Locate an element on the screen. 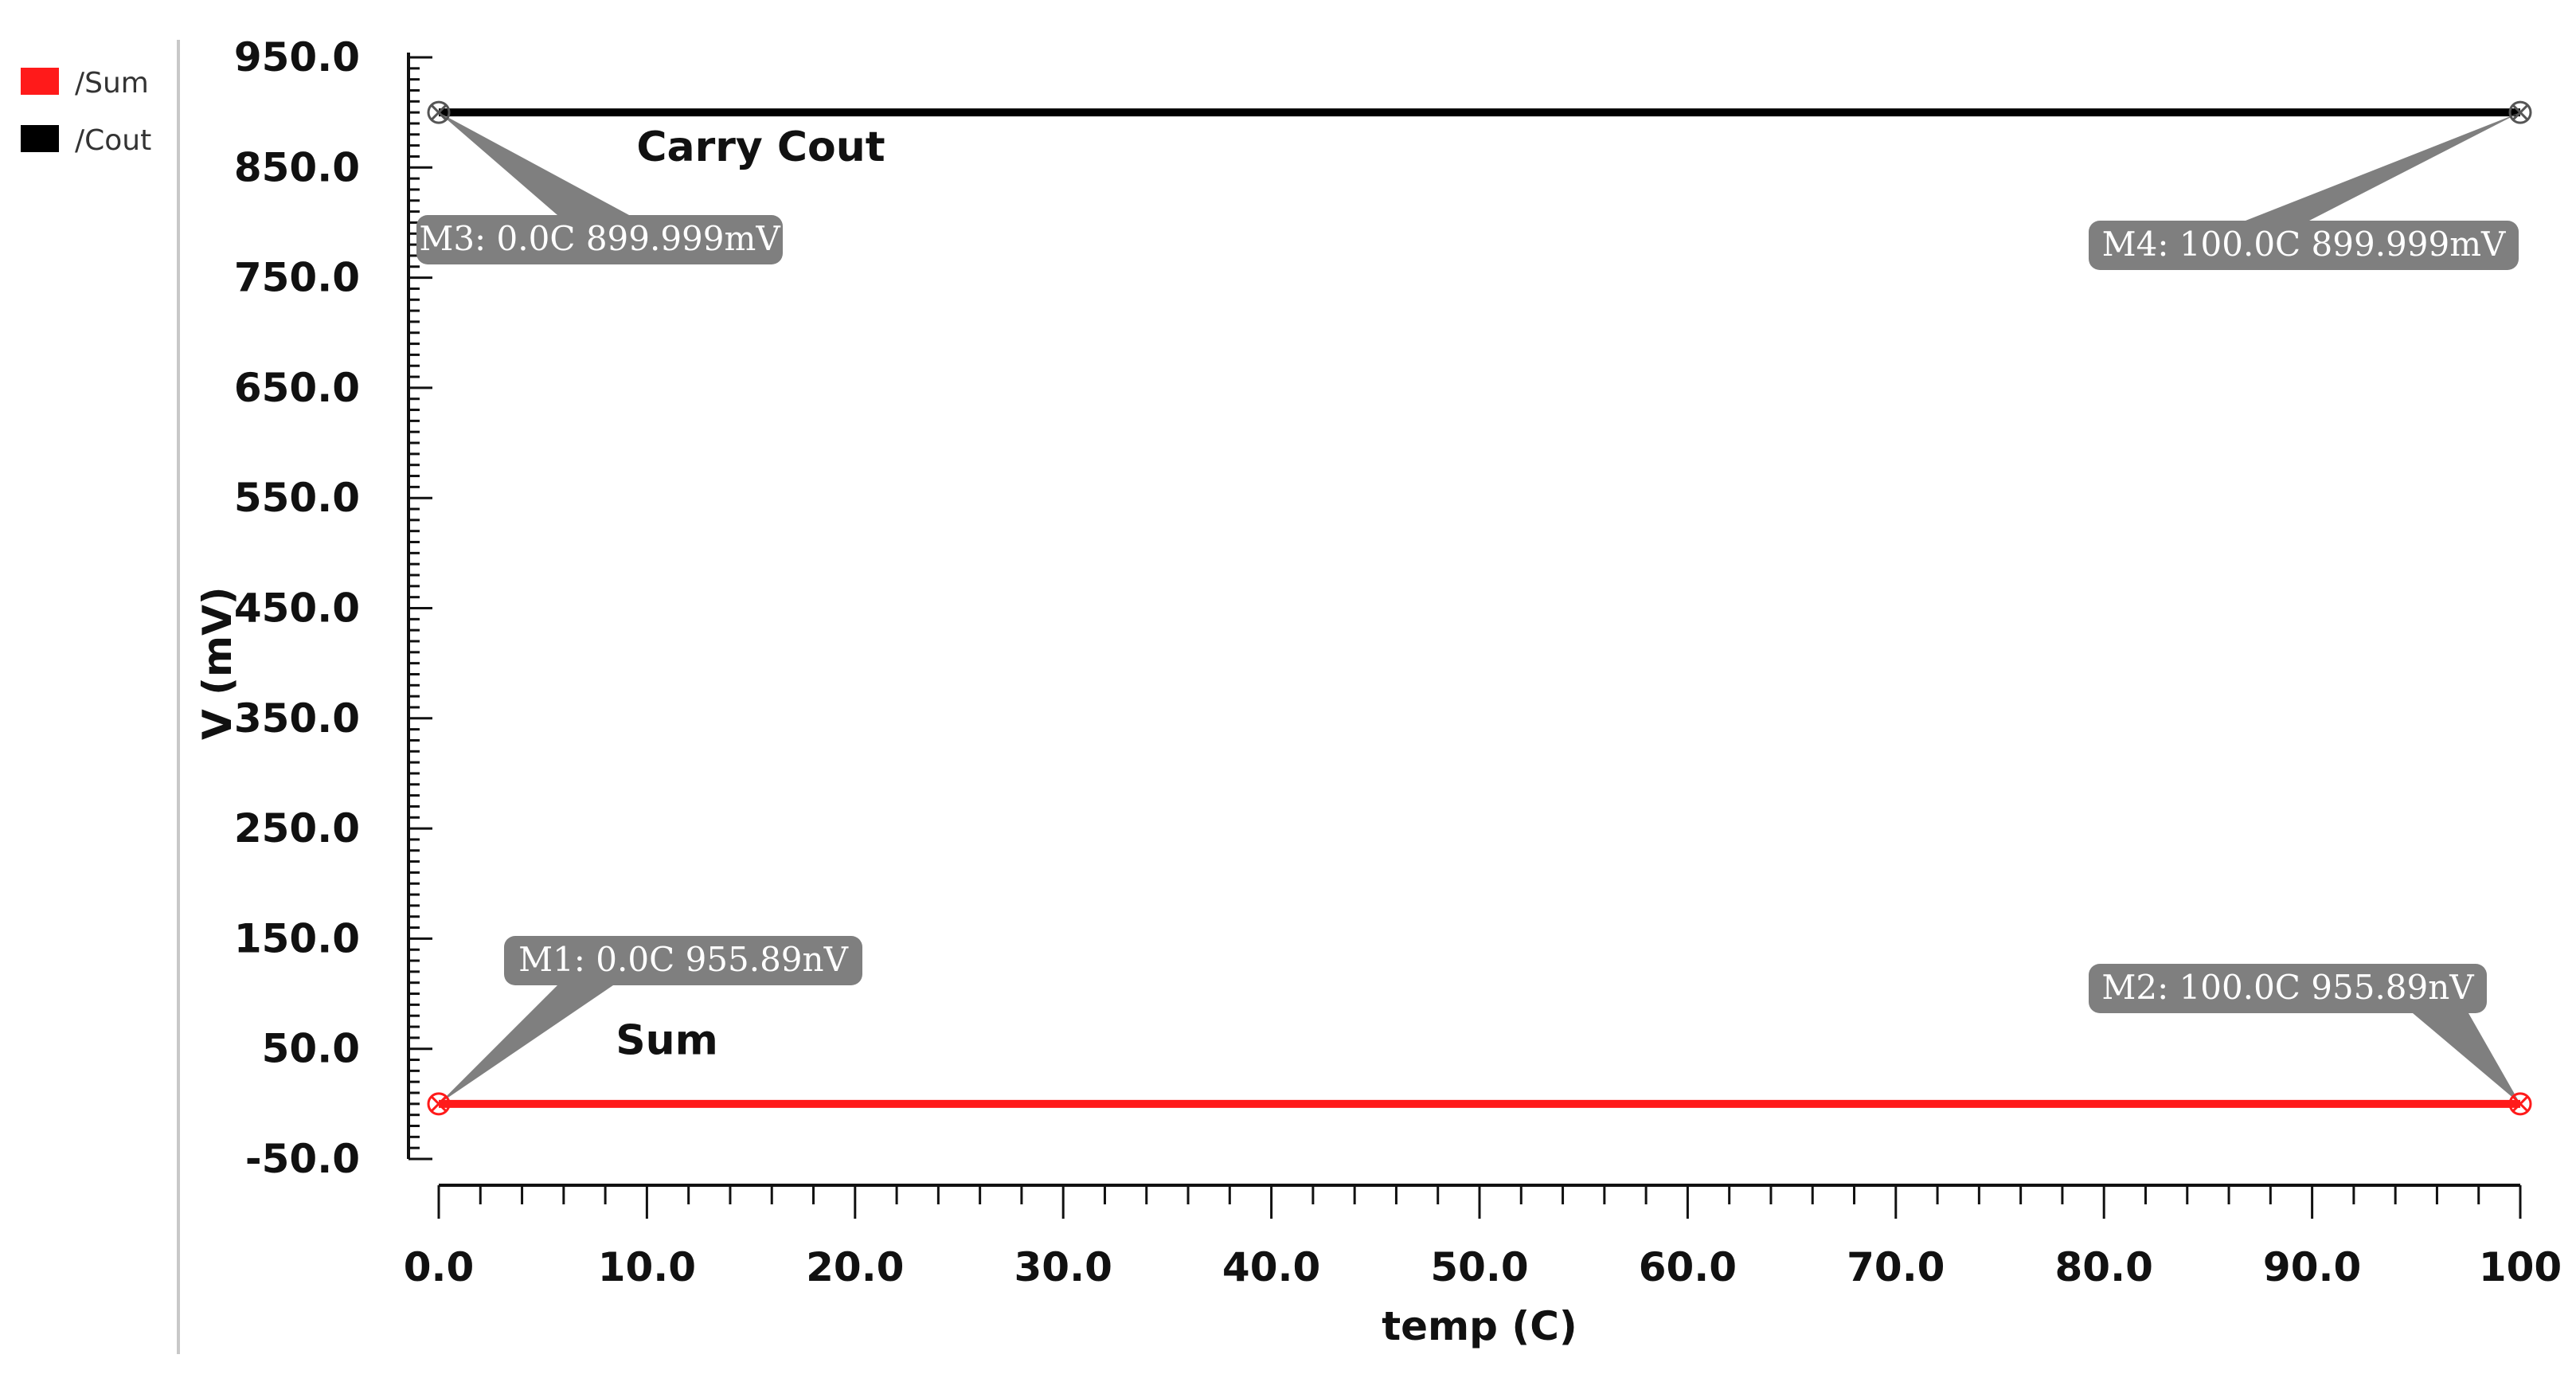  y-tick-label: 950.0 is located at coordinates (297, 57).